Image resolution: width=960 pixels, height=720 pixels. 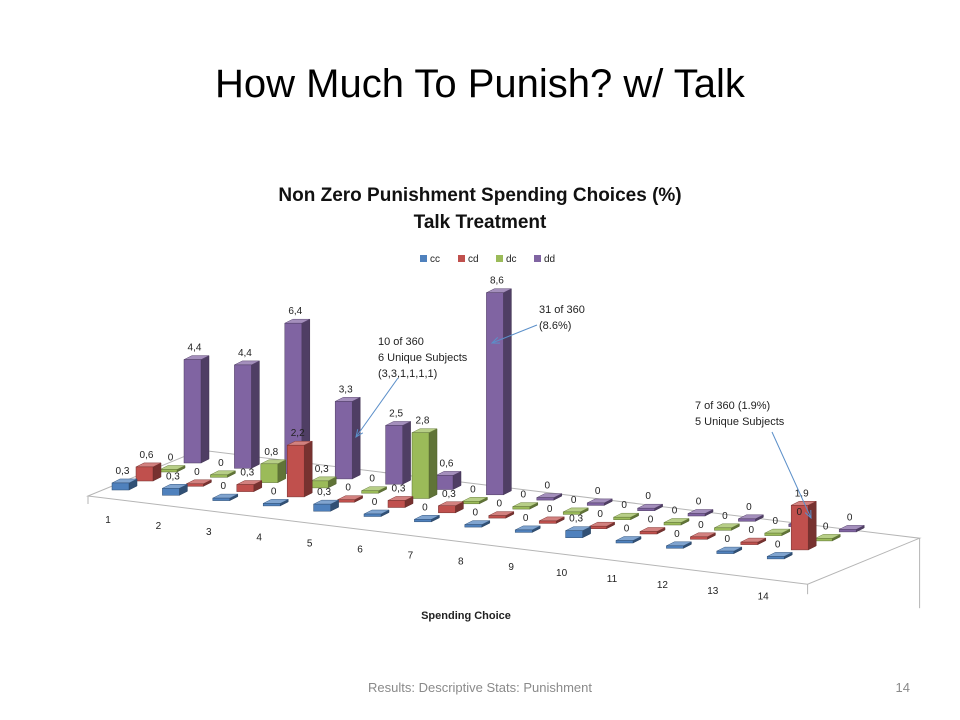 What do you see at coordinates (173, 476) in the screenshot?
I see `data-label-cc-2: 0,3` at bounding box center [173, 476].